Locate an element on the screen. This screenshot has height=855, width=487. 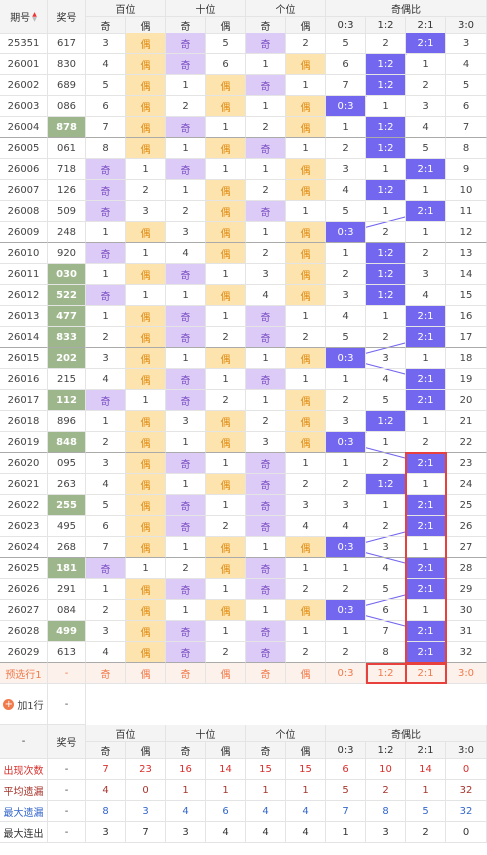
period: 26003 is located at coordinates (24, 106).